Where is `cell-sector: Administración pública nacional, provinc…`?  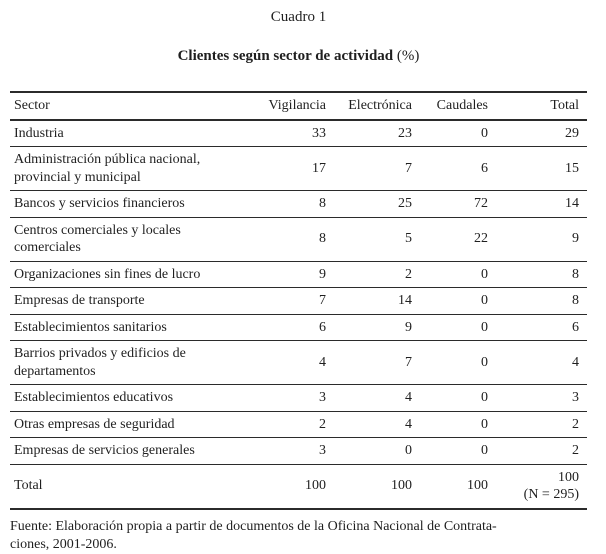
cell-sector: Administración pública nacional, provinc… is located at coordinates (107, 168).